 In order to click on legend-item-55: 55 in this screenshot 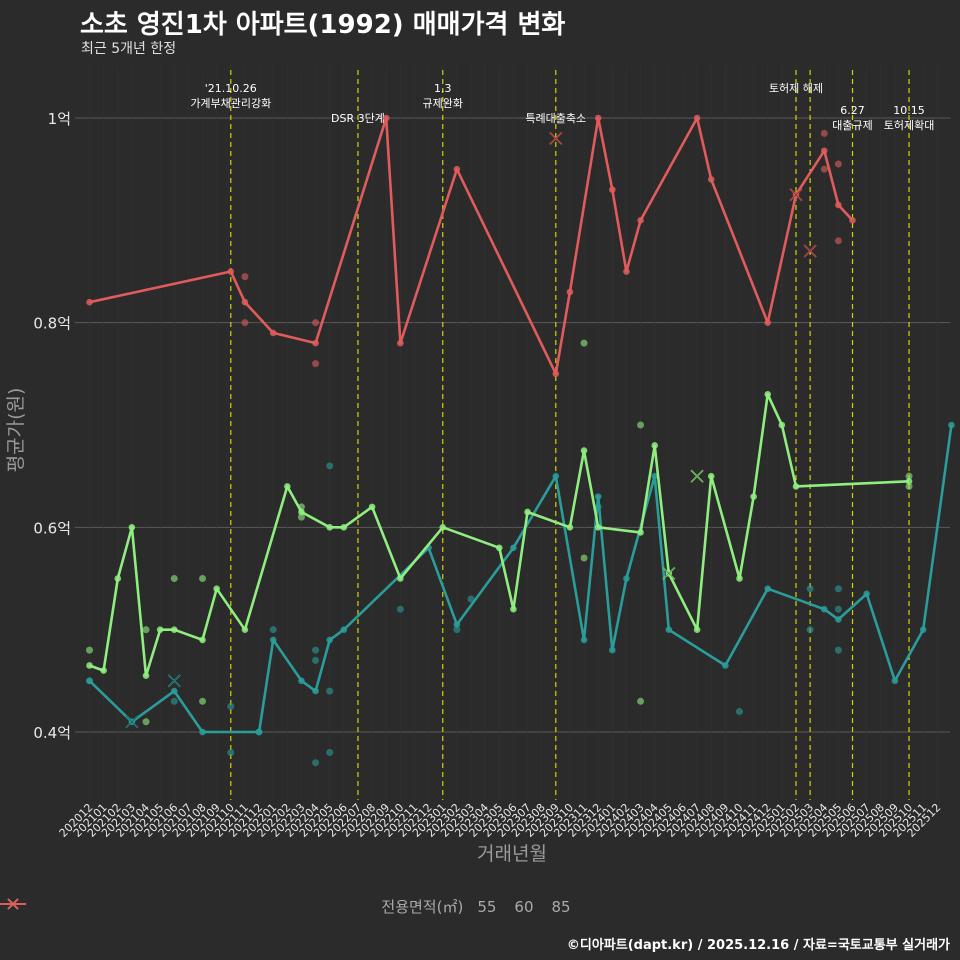, I will do `click(248, 906)`.